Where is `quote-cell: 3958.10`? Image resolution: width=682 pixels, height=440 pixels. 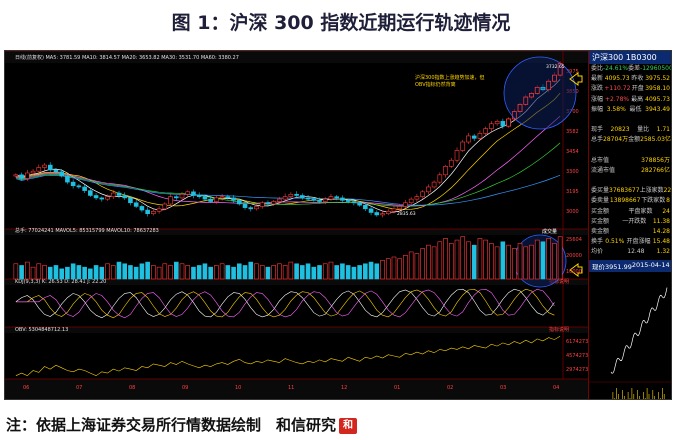 quote-cell: 3958.10 is located at coordinates (657, 89).